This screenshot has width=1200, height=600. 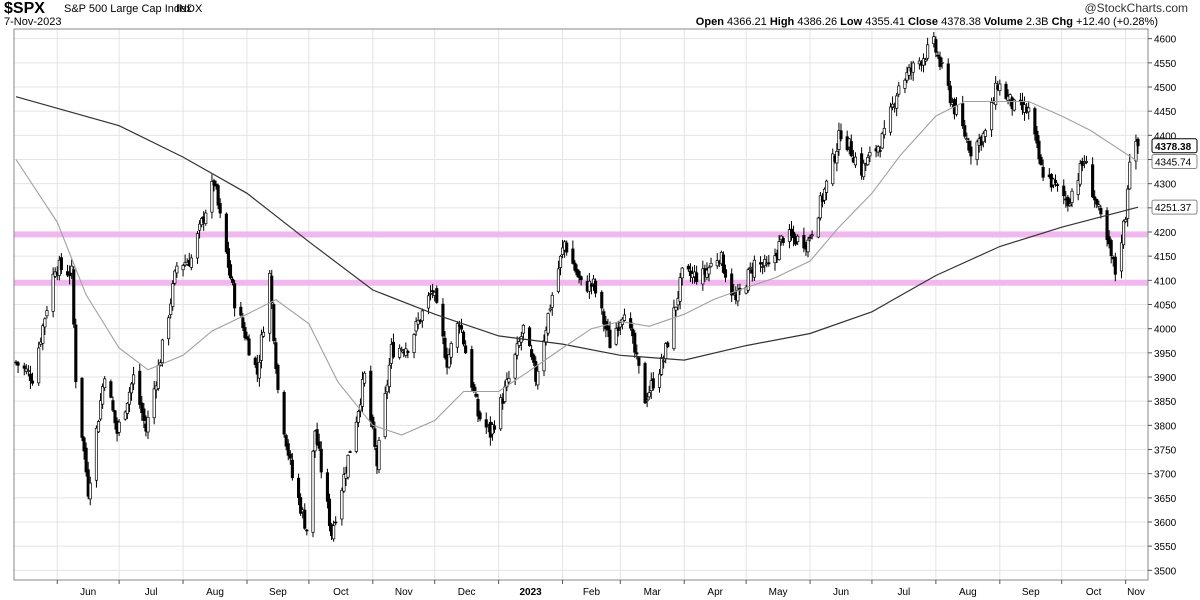 I want to click on change-label: Chg, so click(x=1062, y=22).